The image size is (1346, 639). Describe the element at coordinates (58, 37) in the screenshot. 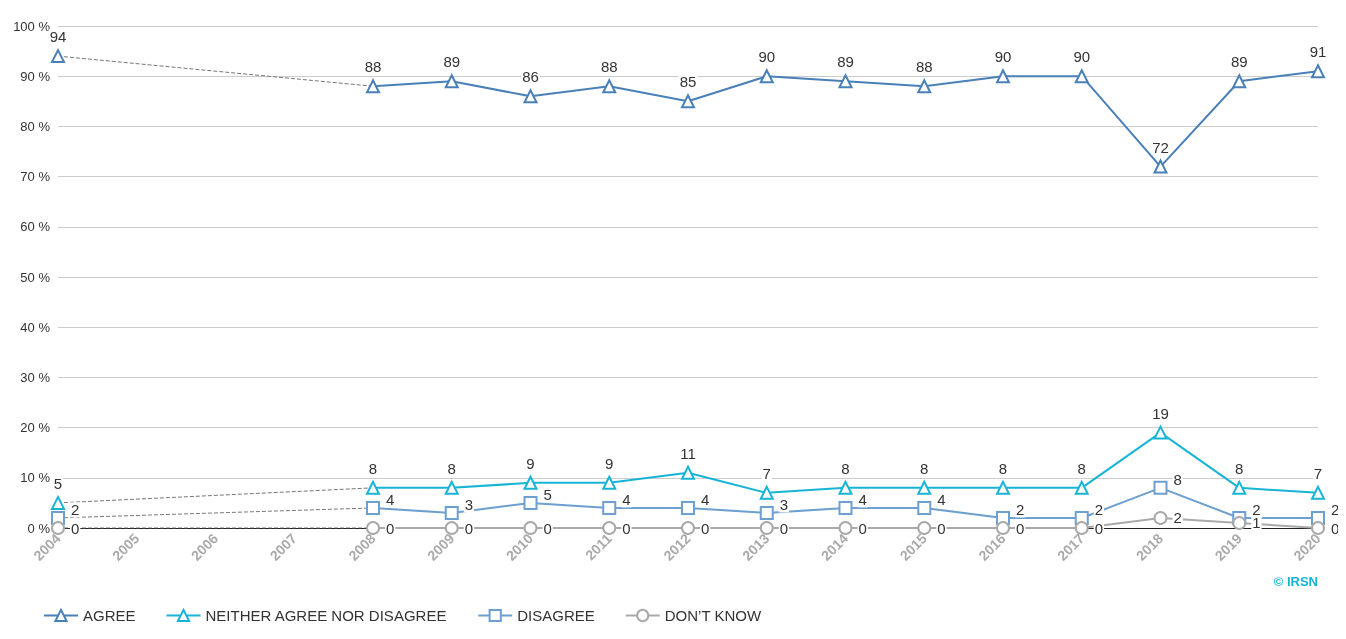

I see `data-label: 94` at that location.